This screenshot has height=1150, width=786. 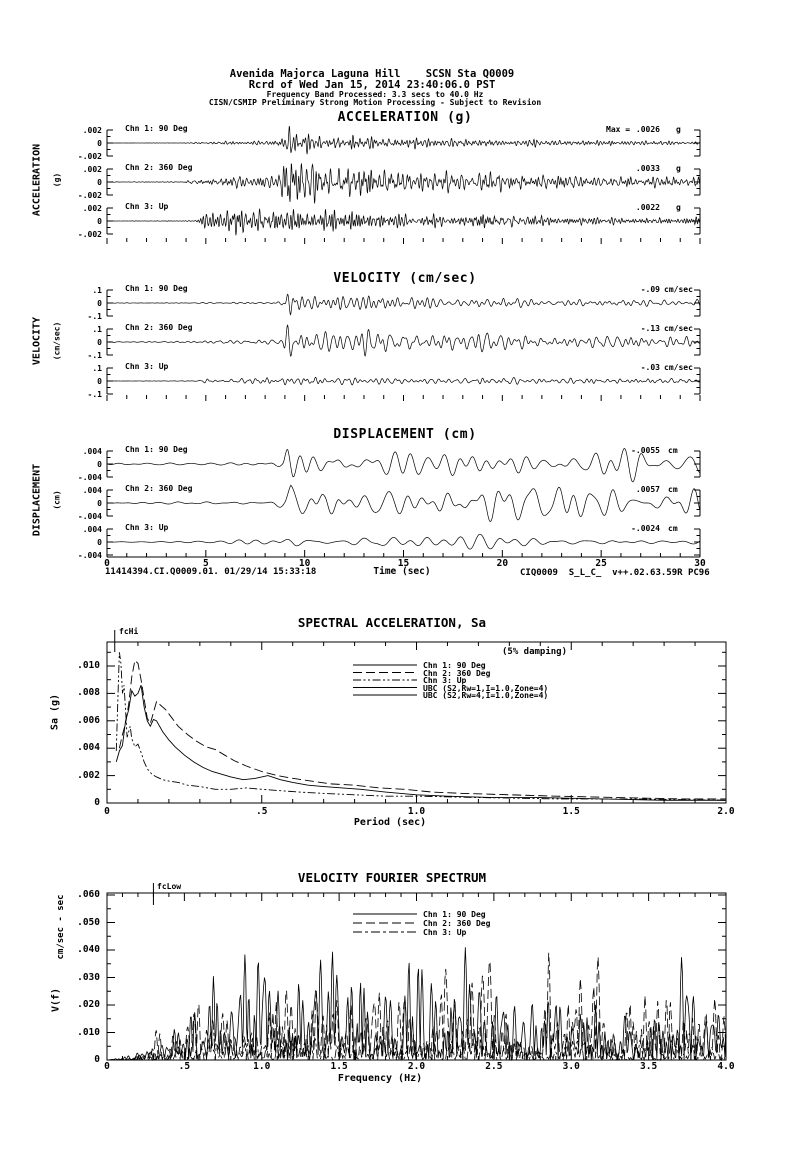 I want to click on max-value-label: -.09, so click(x=650, y=289).